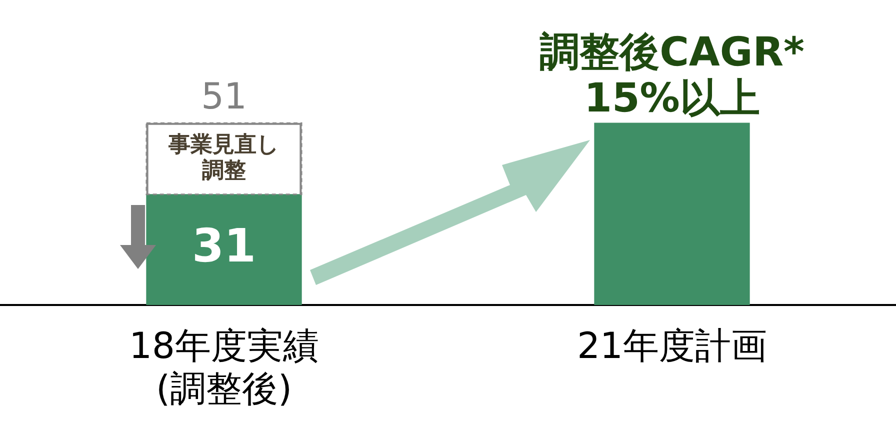  What do you see at coordinates (224, 245) in the screenshot?
I see `data-label: 31` at bounding box center [224, 245].